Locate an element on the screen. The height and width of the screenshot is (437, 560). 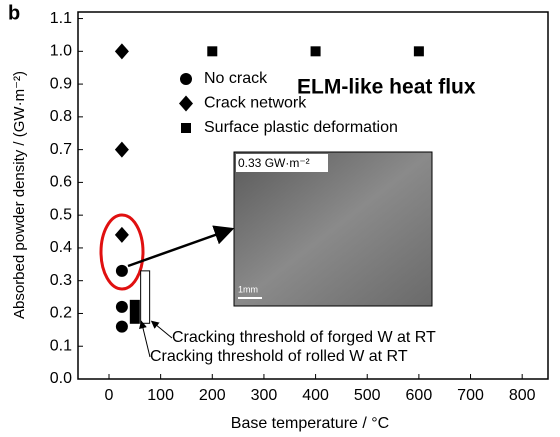
scale-bar-label: 1mm is located at coordinates (248, 289).